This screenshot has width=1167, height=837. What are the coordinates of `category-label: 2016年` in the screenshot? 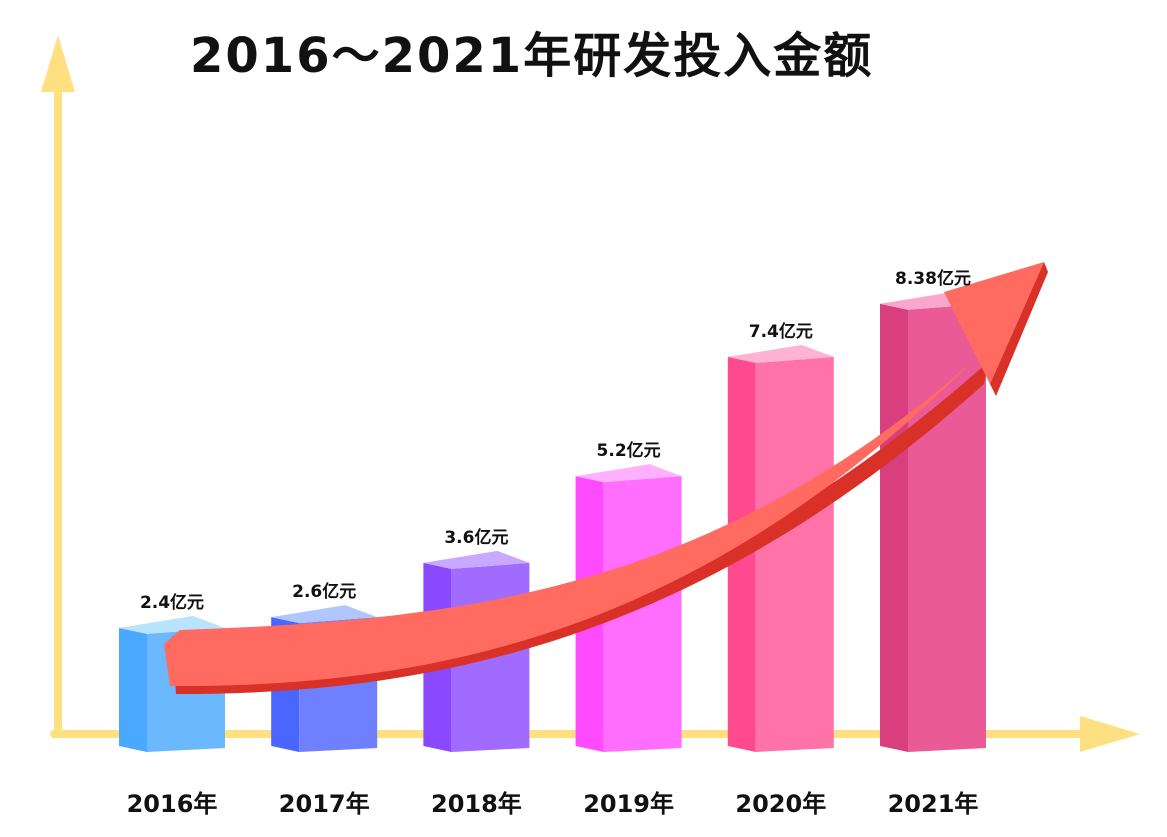 It's located at (172, 804).